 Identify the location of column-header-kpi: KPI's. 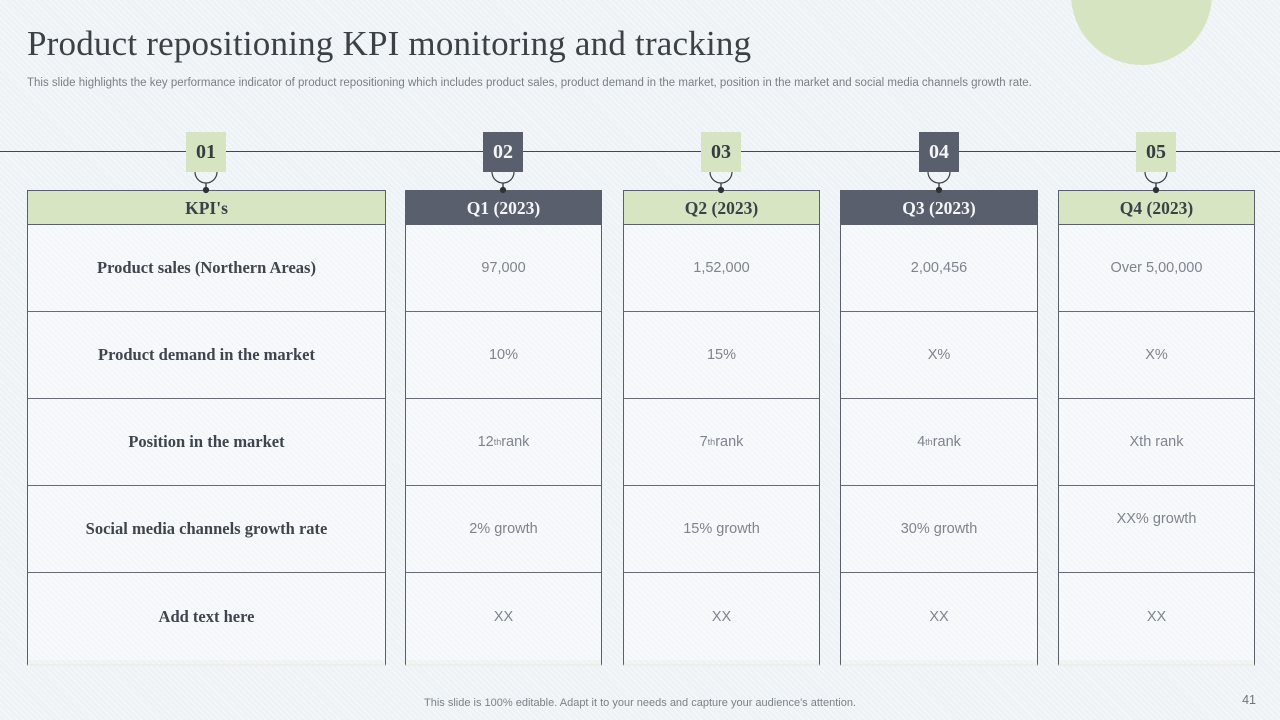
(206, 208).